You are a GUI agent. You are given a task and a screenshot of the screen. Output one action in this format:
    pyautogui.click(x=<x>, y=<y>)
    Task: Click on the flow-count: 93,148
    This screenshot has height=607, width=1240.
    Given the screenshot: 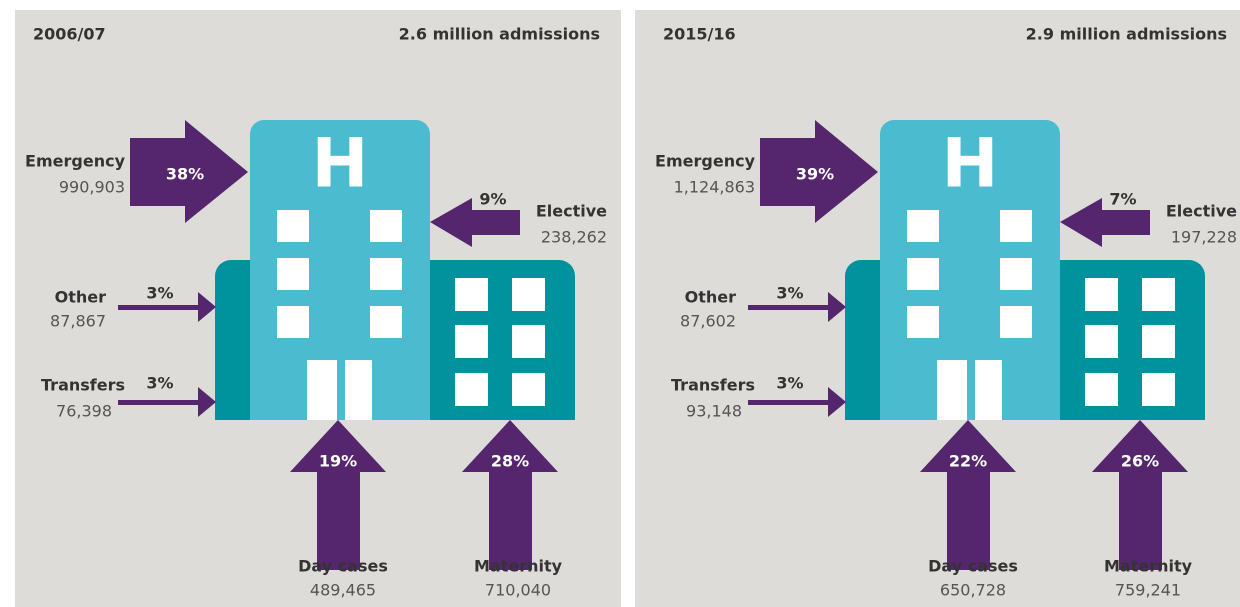 What is the action you would take?
    pyautogui.click(x=714, y=411)
    